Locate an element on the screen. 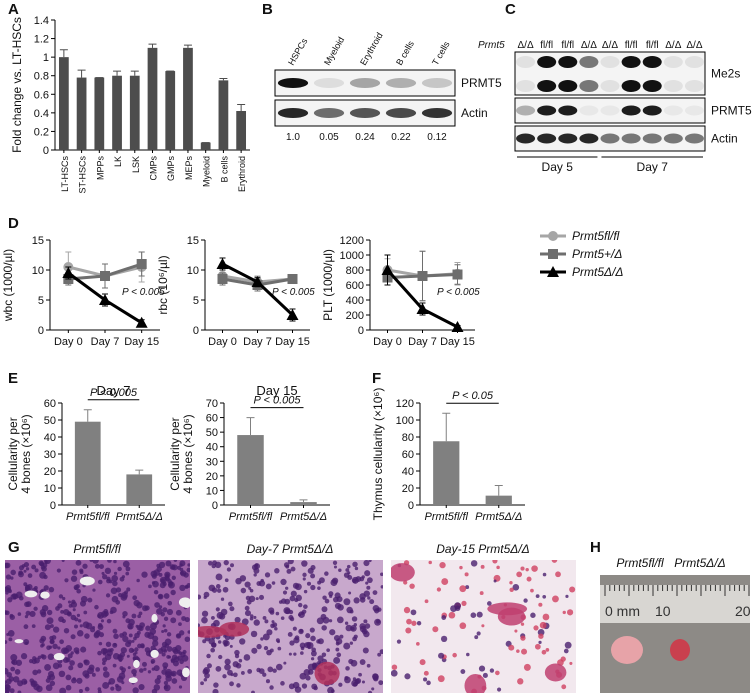 The image size is (752, 700). y-tick-label: 800 is located at coordinates (355, 271).